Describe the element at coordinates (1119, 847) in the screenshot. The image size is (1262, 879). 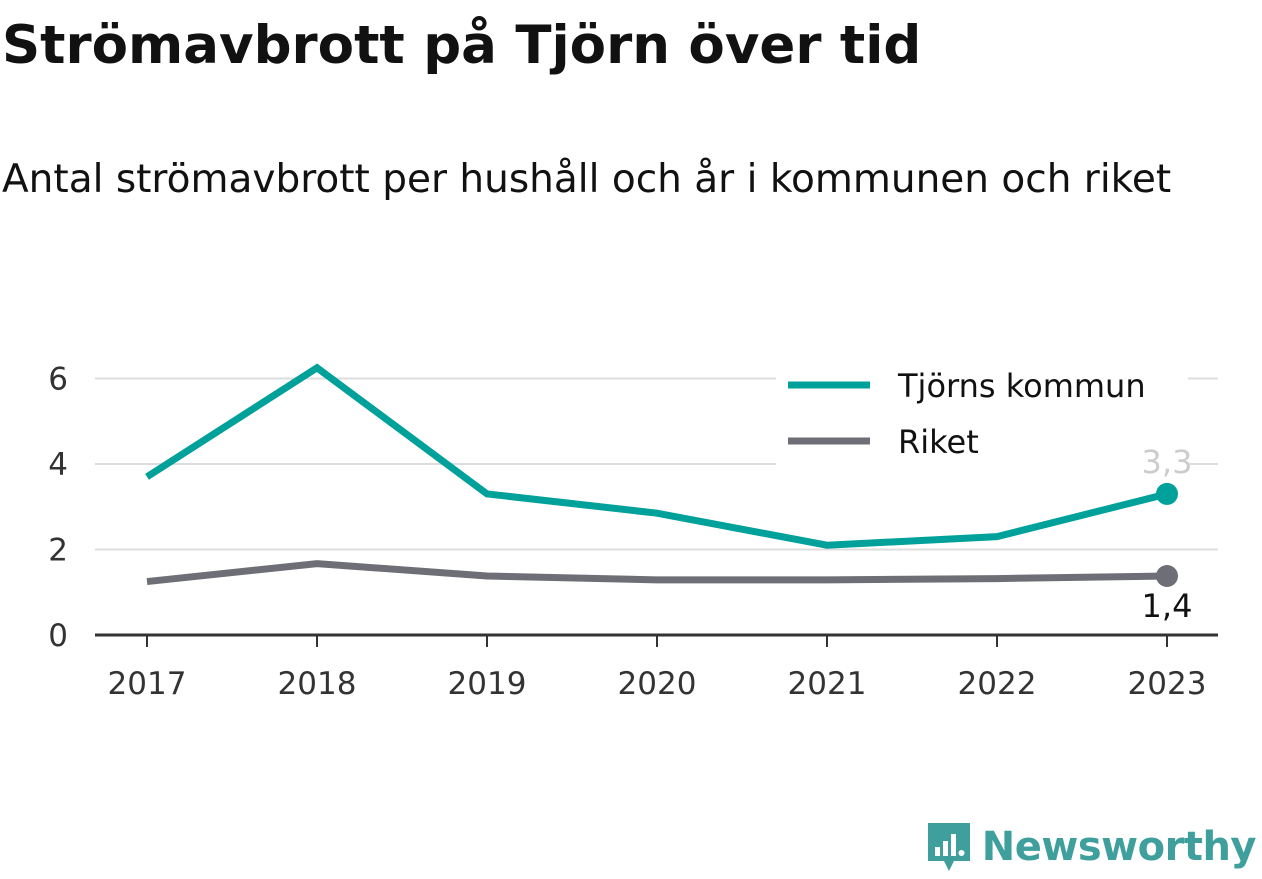
I see `brand-name: Newsworthy` at that location.